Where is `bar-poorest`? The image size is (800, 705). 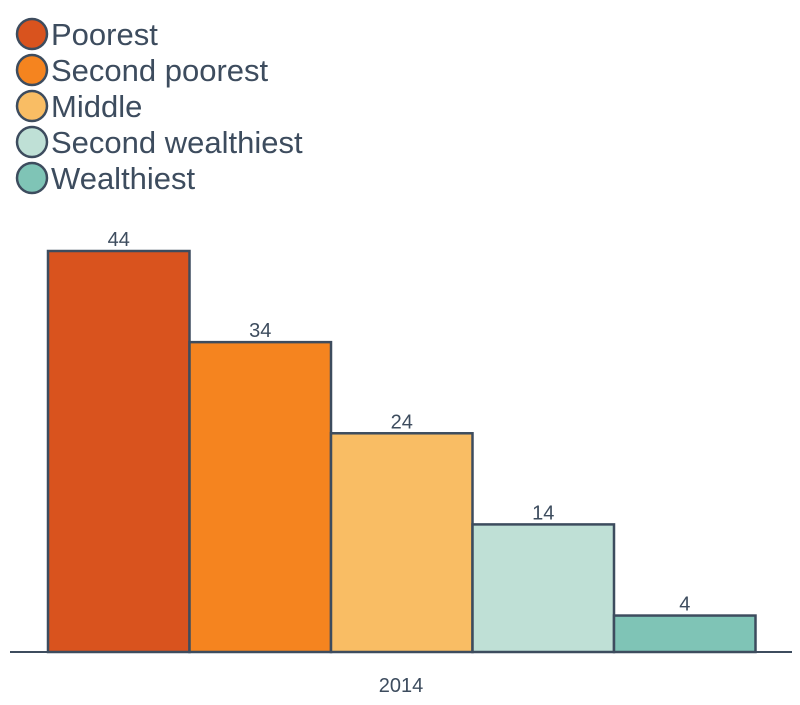
bar-poorest is located at coordinates (118, 451).